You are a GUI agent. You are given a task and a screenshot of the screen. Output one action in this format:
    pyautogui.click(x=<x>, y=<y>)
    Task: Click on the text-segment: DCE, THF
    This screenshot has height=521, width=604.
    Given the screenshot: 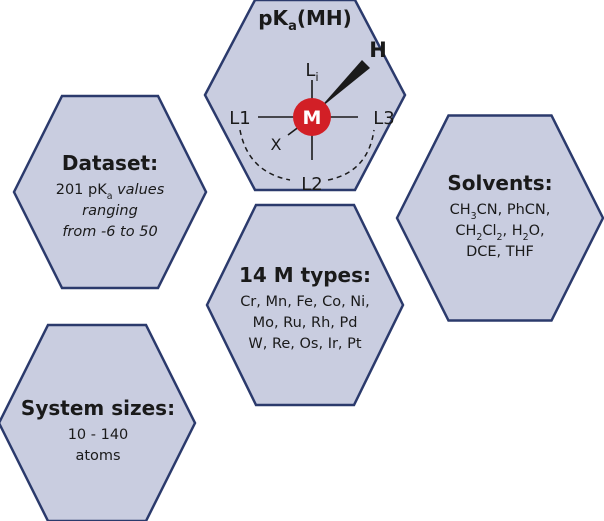 What is the action you would take?
    pyautogui.click(x=500, y=252)
    